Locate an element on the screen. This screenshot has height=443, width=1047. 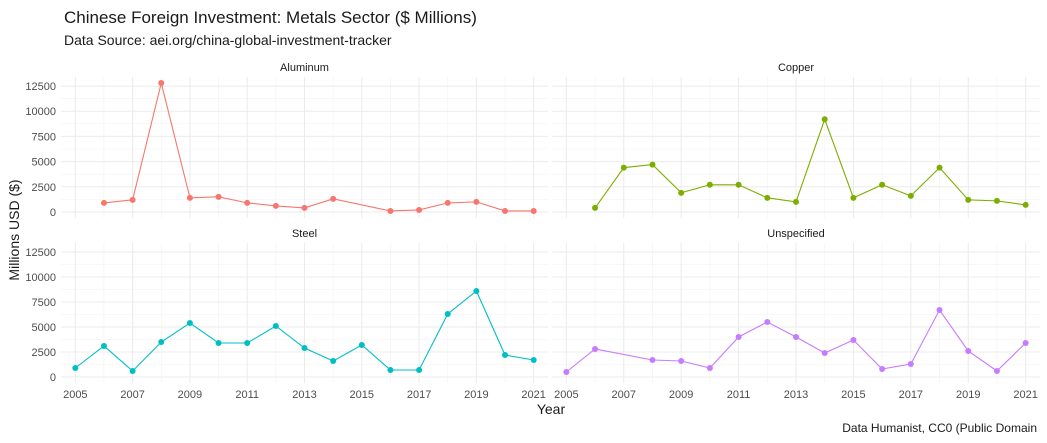
facet-panel-aluminum is located at coordinates (304, 147).